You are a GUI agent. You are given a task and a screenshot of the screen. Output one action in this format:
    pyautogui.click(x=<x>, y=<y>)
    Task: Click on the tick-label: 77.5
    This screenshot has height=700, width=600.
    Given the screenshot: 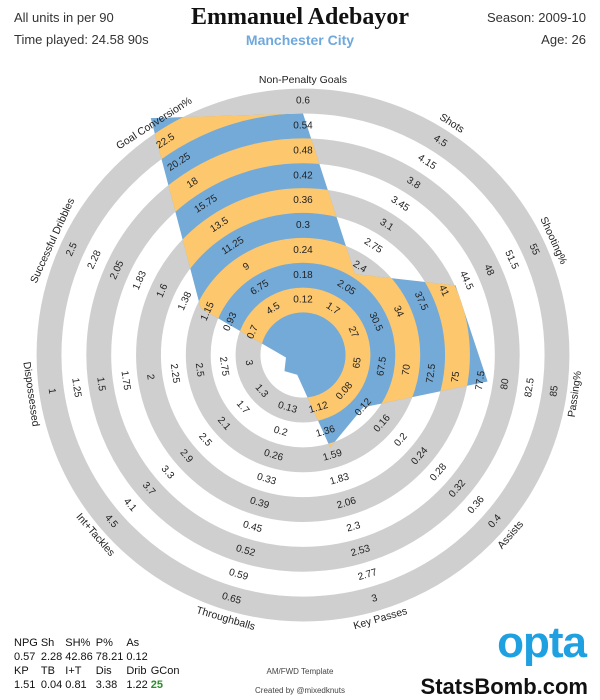 What is the action you would take?
    pyautogui.click(x=481, y=380)
    